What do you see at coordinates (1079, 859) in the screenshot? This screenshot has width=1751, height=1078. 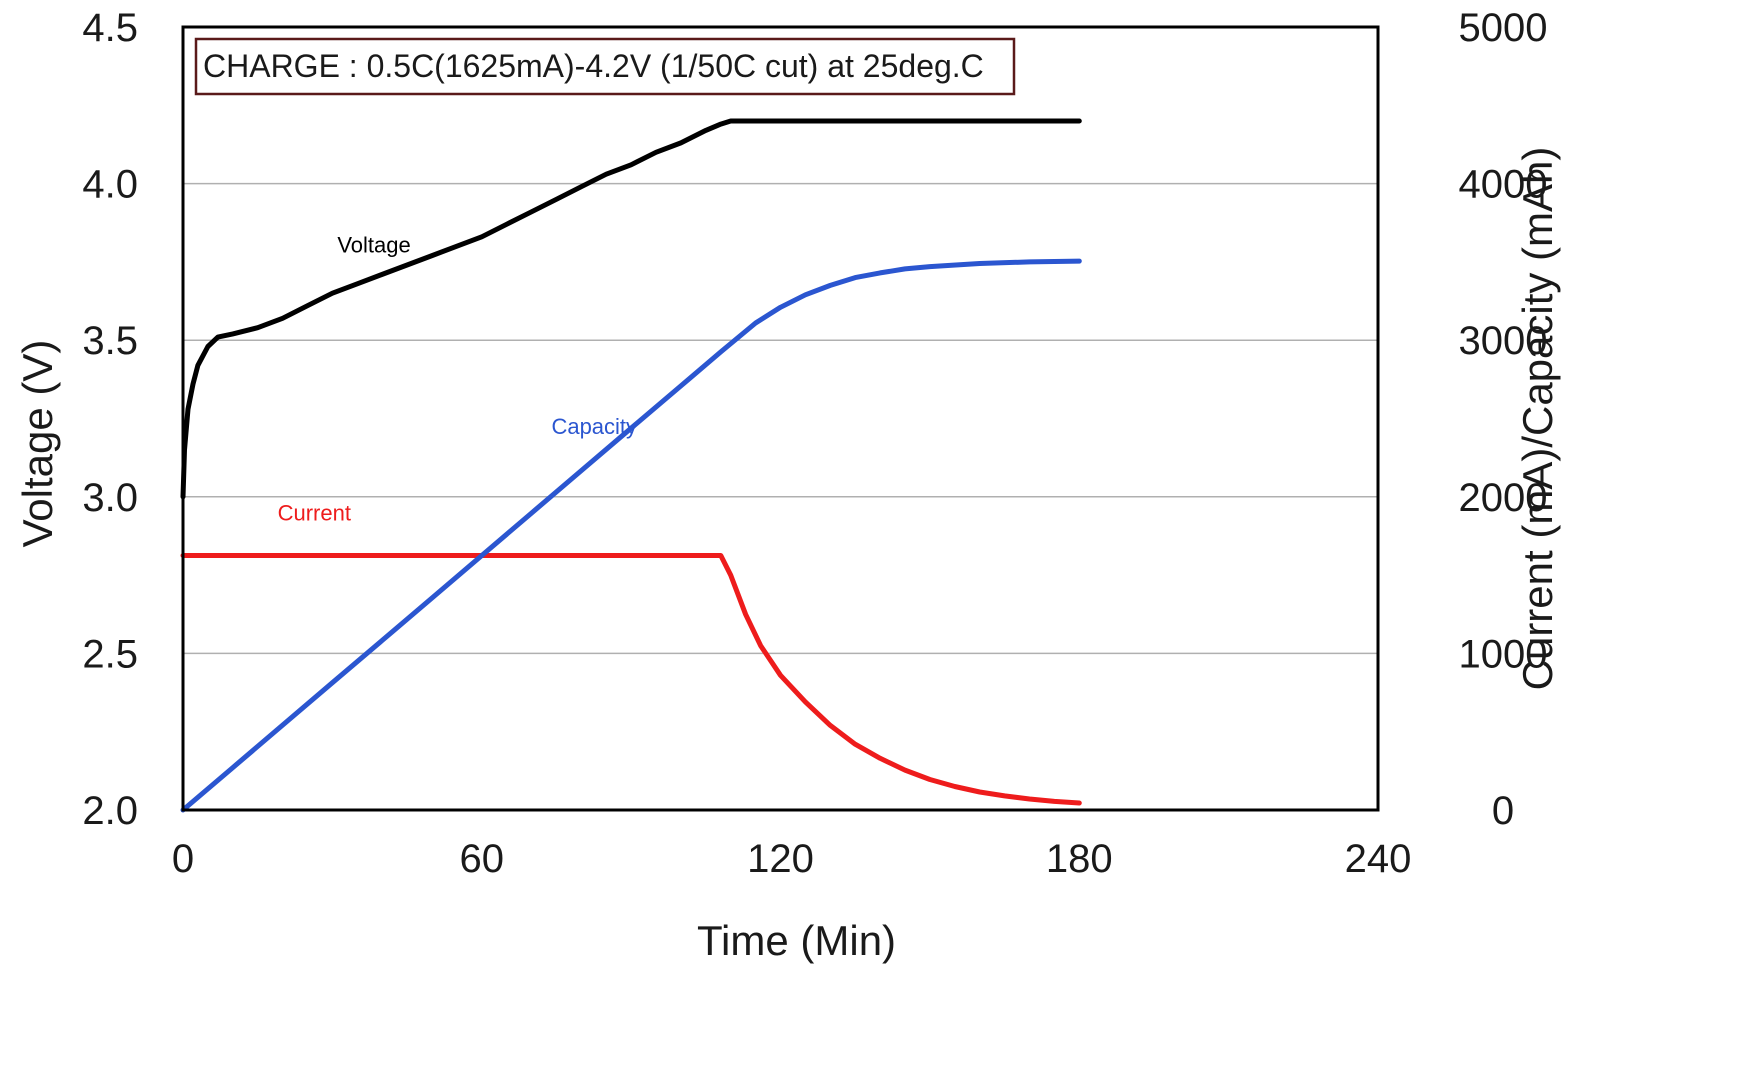 I see `x-tick-label: 180` at bounding box center [1079, 859].